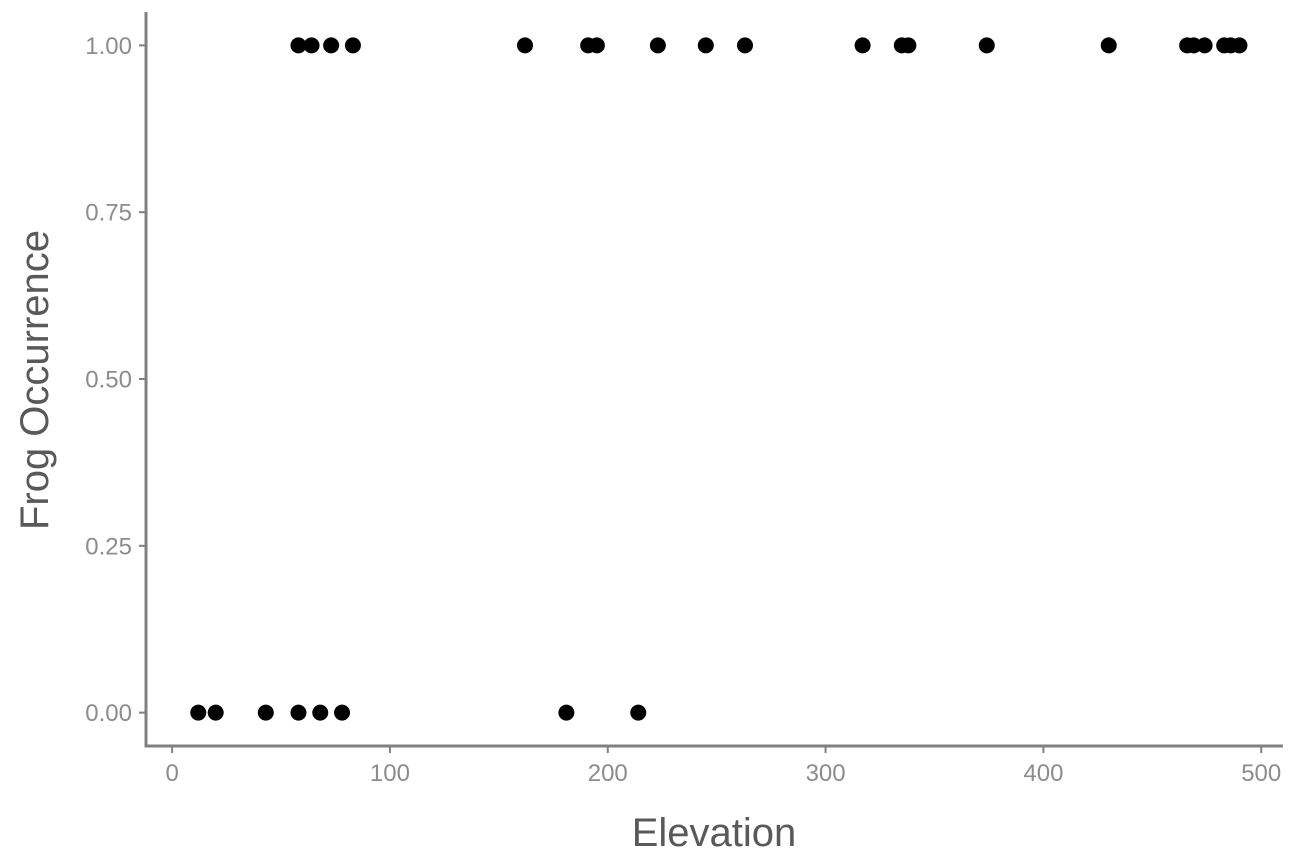  Describe the element at coordinates (108, 213) in the screenshot. I see `y-tick-label: 0.75` at that location.